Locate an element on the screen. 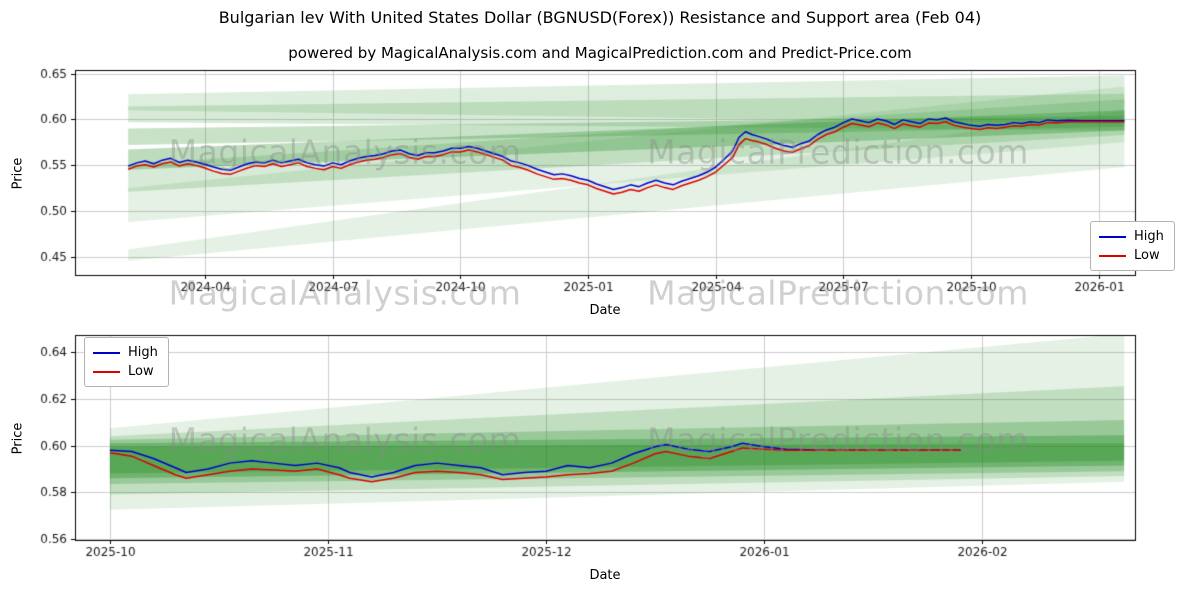  top-chart-xlabel: Date is located at coordinates (605, 310).